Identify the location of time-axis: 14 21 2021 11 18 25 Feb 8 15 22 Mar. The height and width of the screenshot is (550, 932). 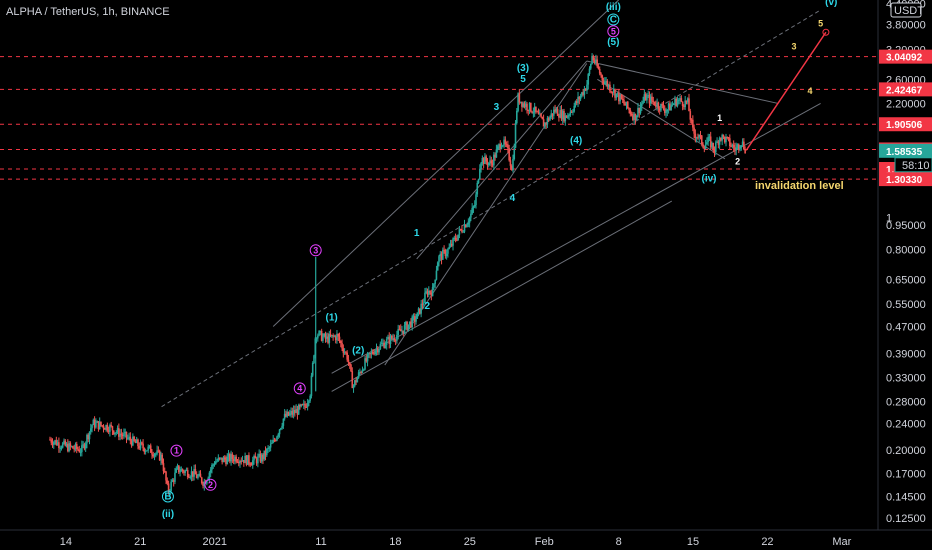
(466, 539).